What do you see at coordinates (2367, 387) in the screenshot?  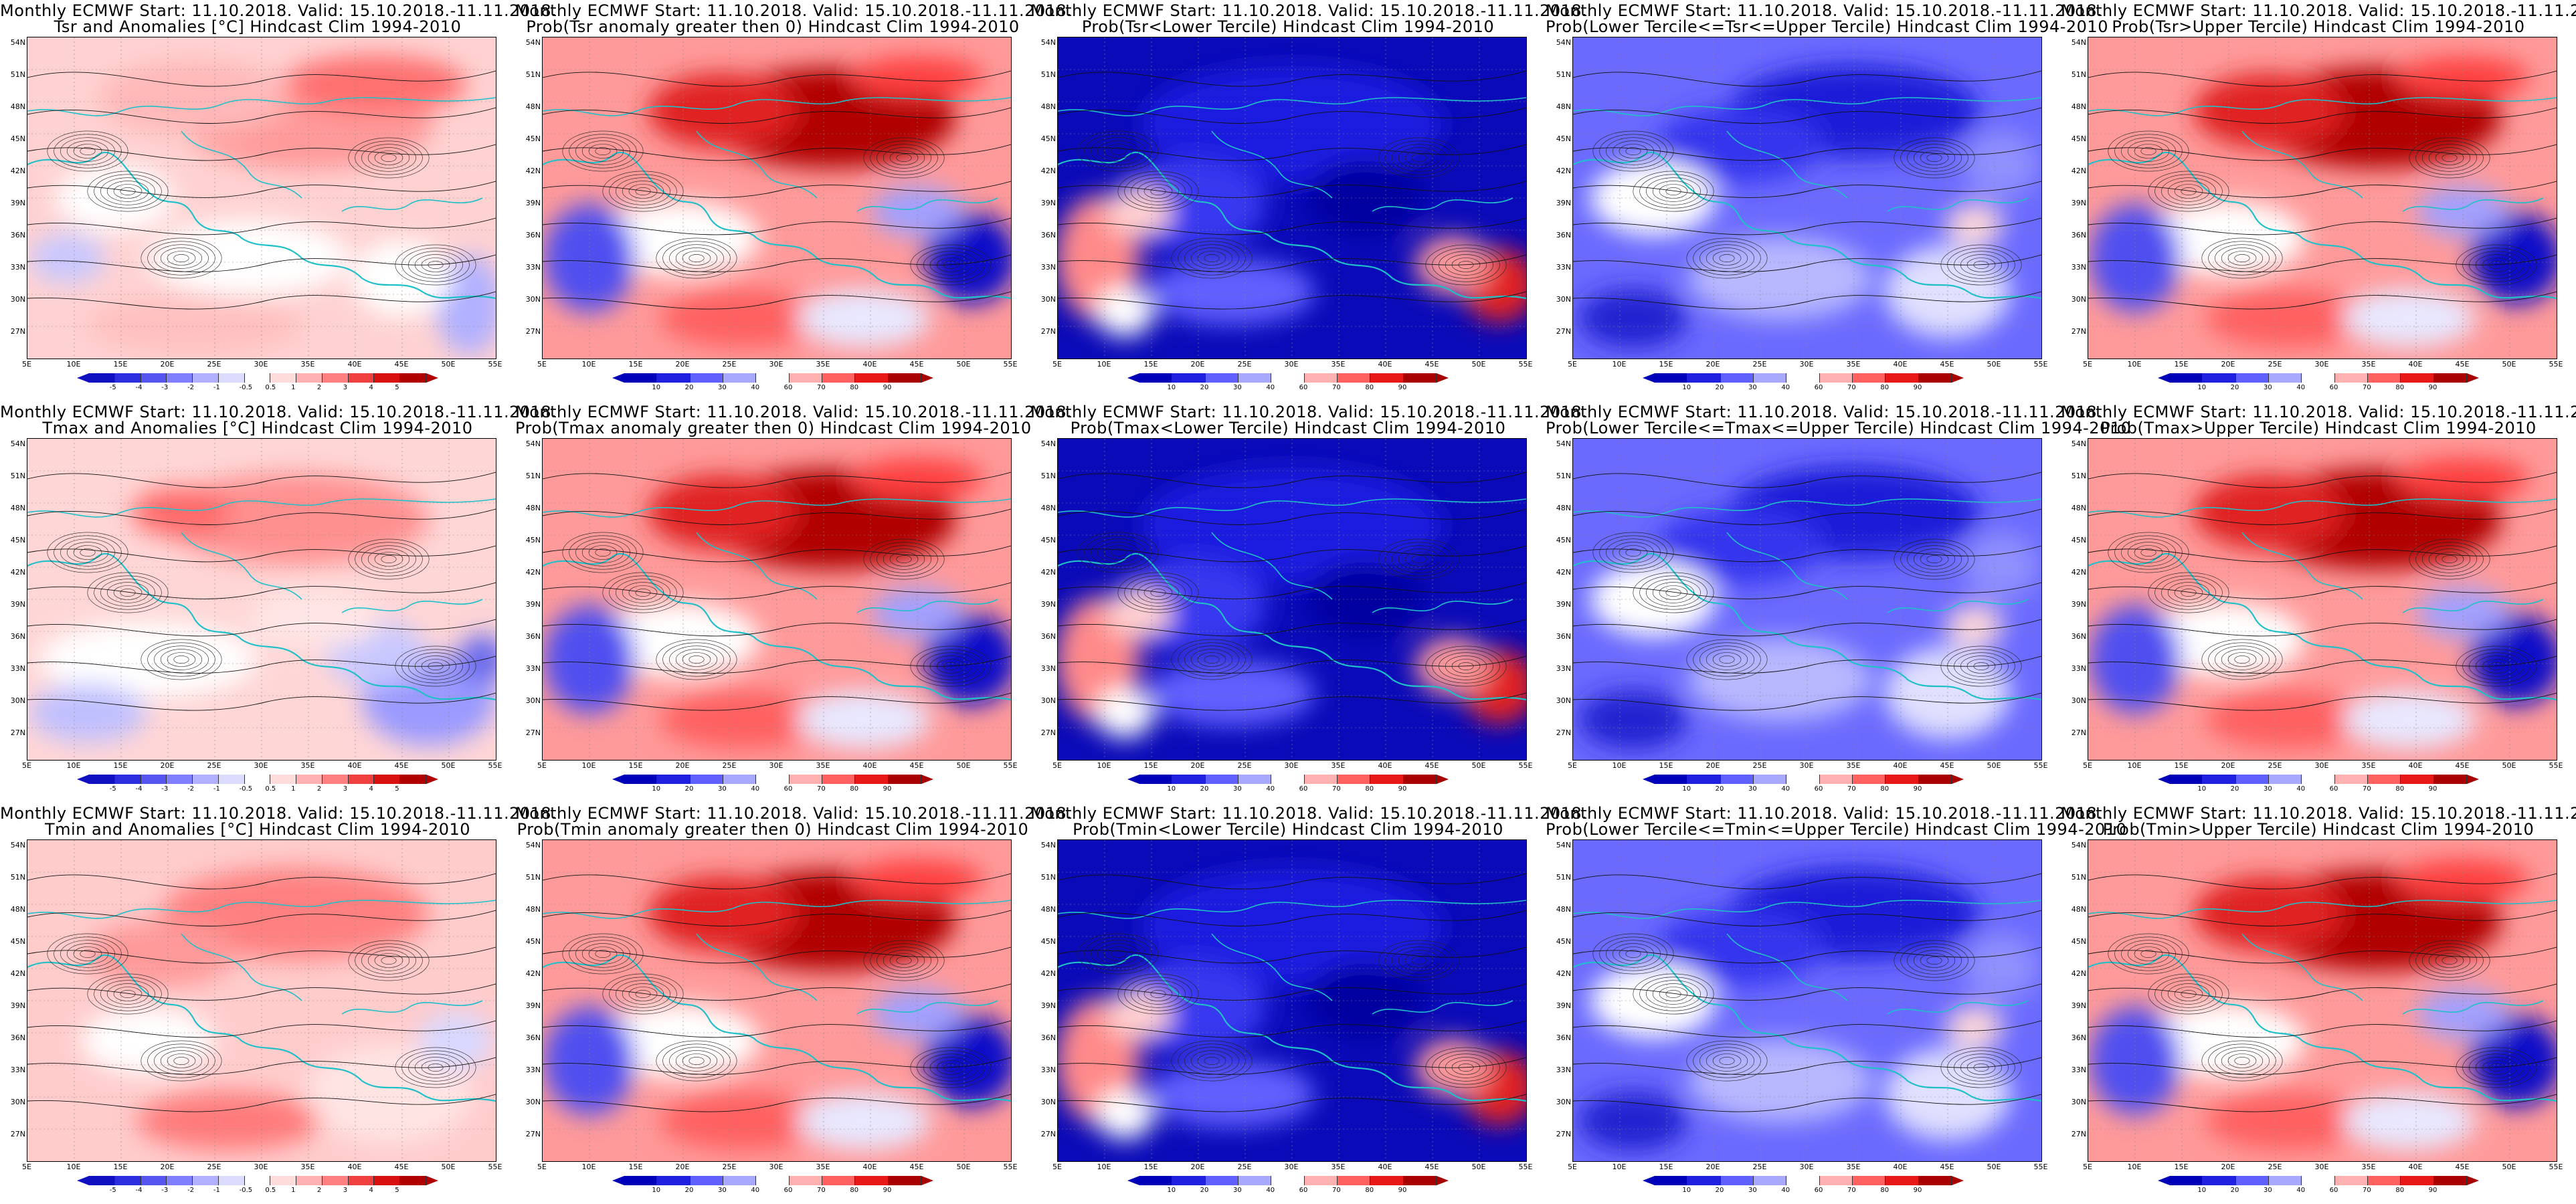 I see `colorbar-label: 70` at bounding box center [2367, 387].